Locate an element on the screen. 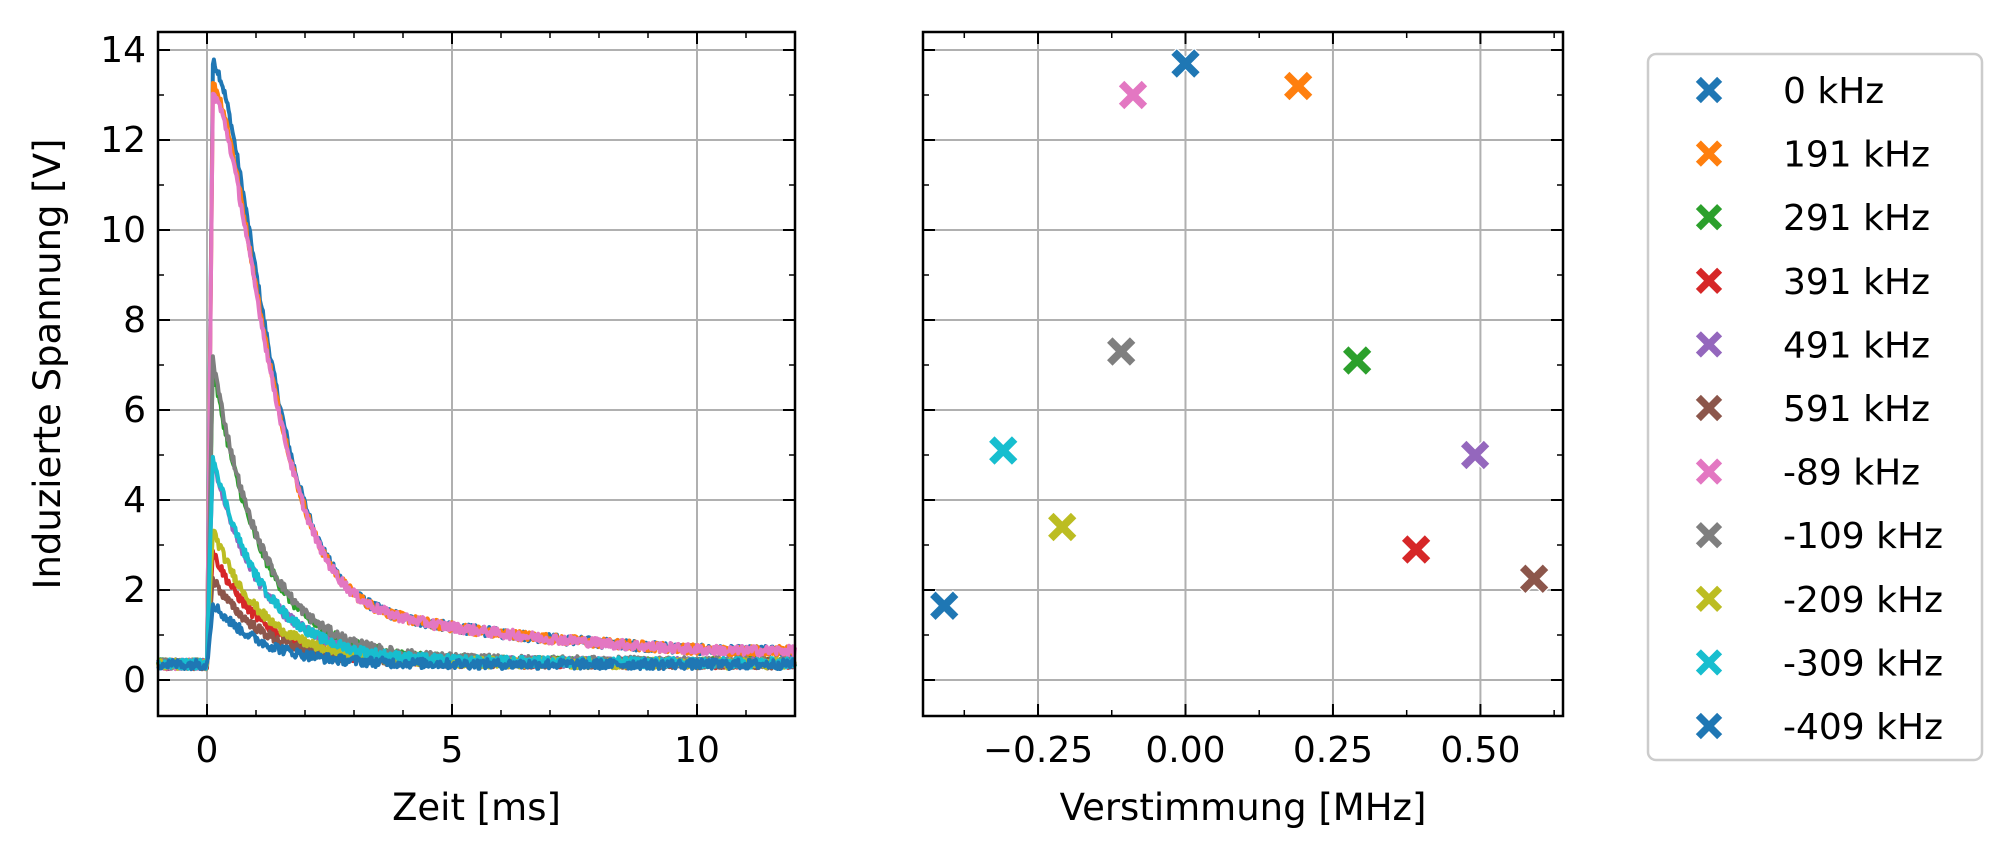 This screenshot has height=856, width=2000. left-x-axis-label: Zeit [ms] is located at coordinates (476, 807).